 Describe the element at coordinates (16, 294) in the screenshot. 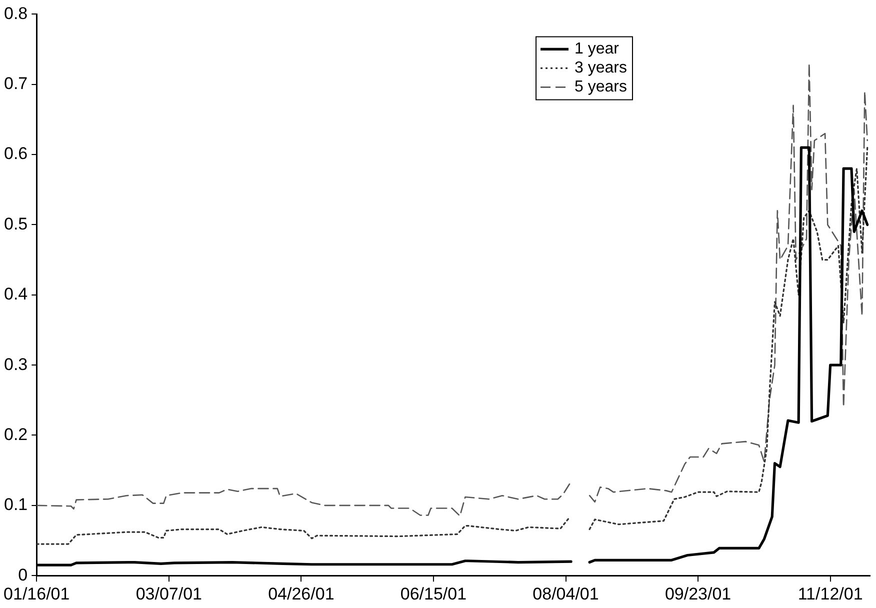

I see `y-tick-label: 0.4` at that location.